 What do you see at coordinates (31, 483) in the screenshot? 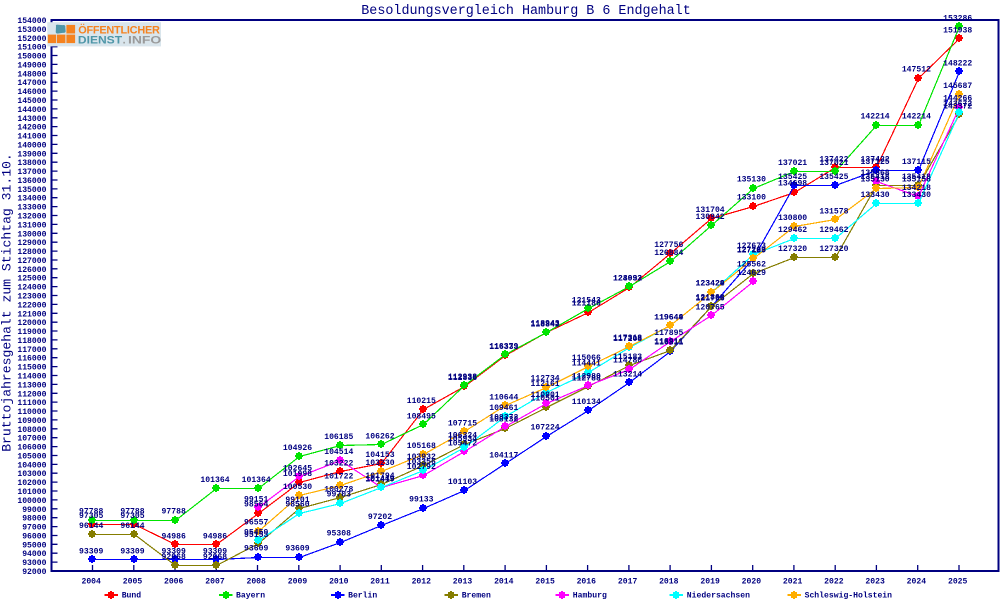
I see `svg-text: 102000` at bounding box center [31, 483].